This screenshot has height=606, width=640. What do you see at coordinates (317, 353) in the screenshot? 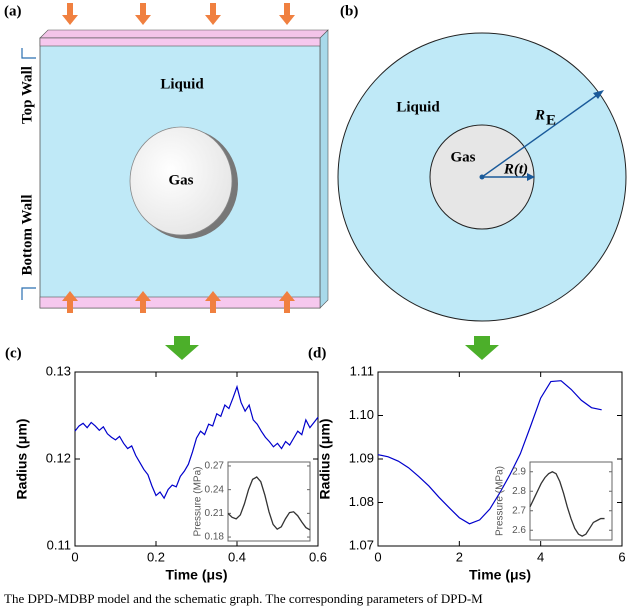
I see `panel-label: (d)` at bounding box center [317, 353].